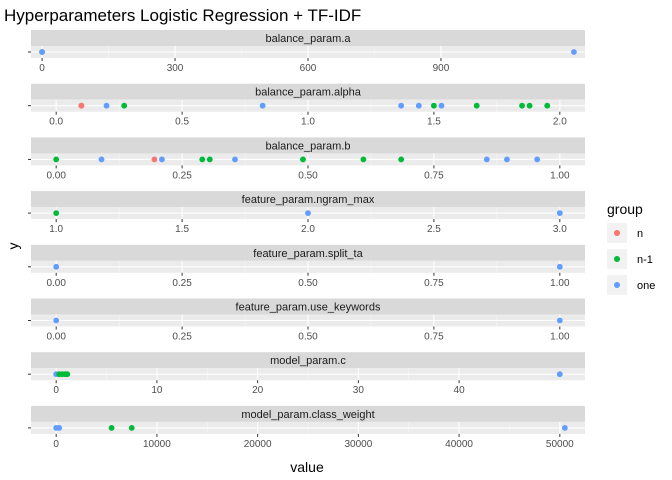 The image size is (672, 480). Describe the element at coordinates (560, 122) in the screenshot. I see `x-tick-label: 2.0` at that location.